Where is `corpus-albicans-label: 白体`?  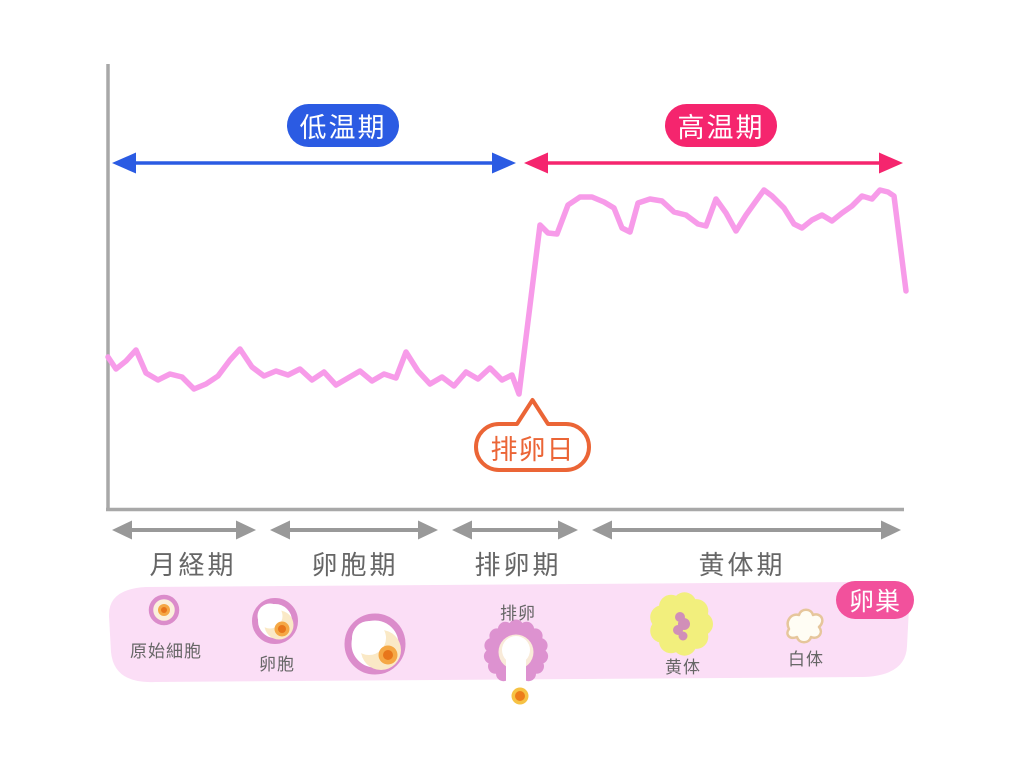
corpus-albicans-label: 白体 is located at coordinates (806, 659).